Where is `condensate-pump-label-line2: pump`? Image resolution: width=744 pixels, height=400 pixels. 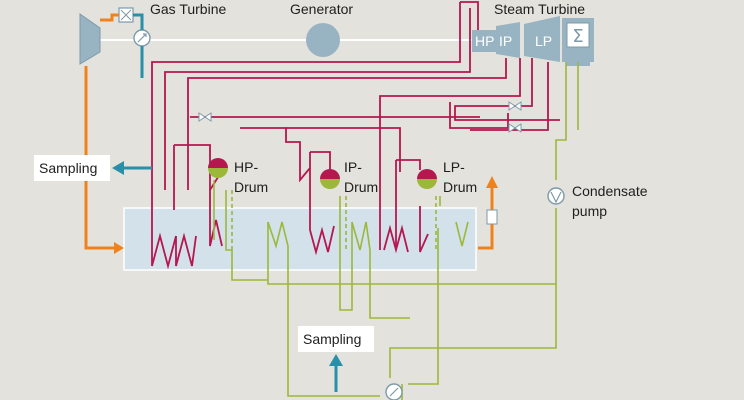 condensate-pump-label-line2: pump is located at coordinates (589, 211).